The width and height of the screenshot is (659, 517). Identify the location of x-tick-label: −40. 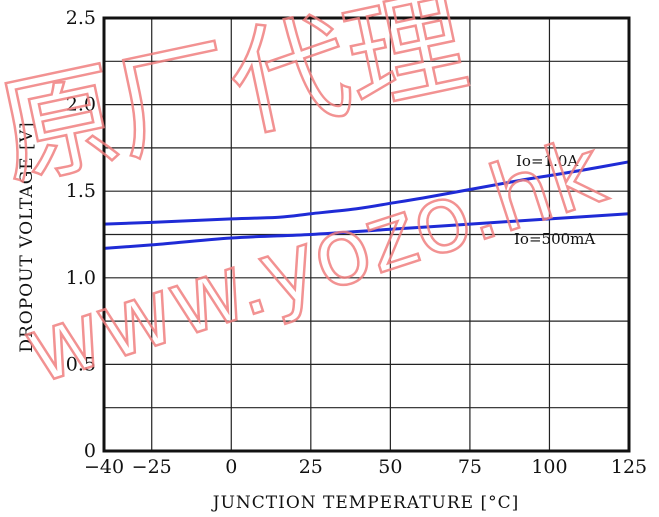
(104, 467).